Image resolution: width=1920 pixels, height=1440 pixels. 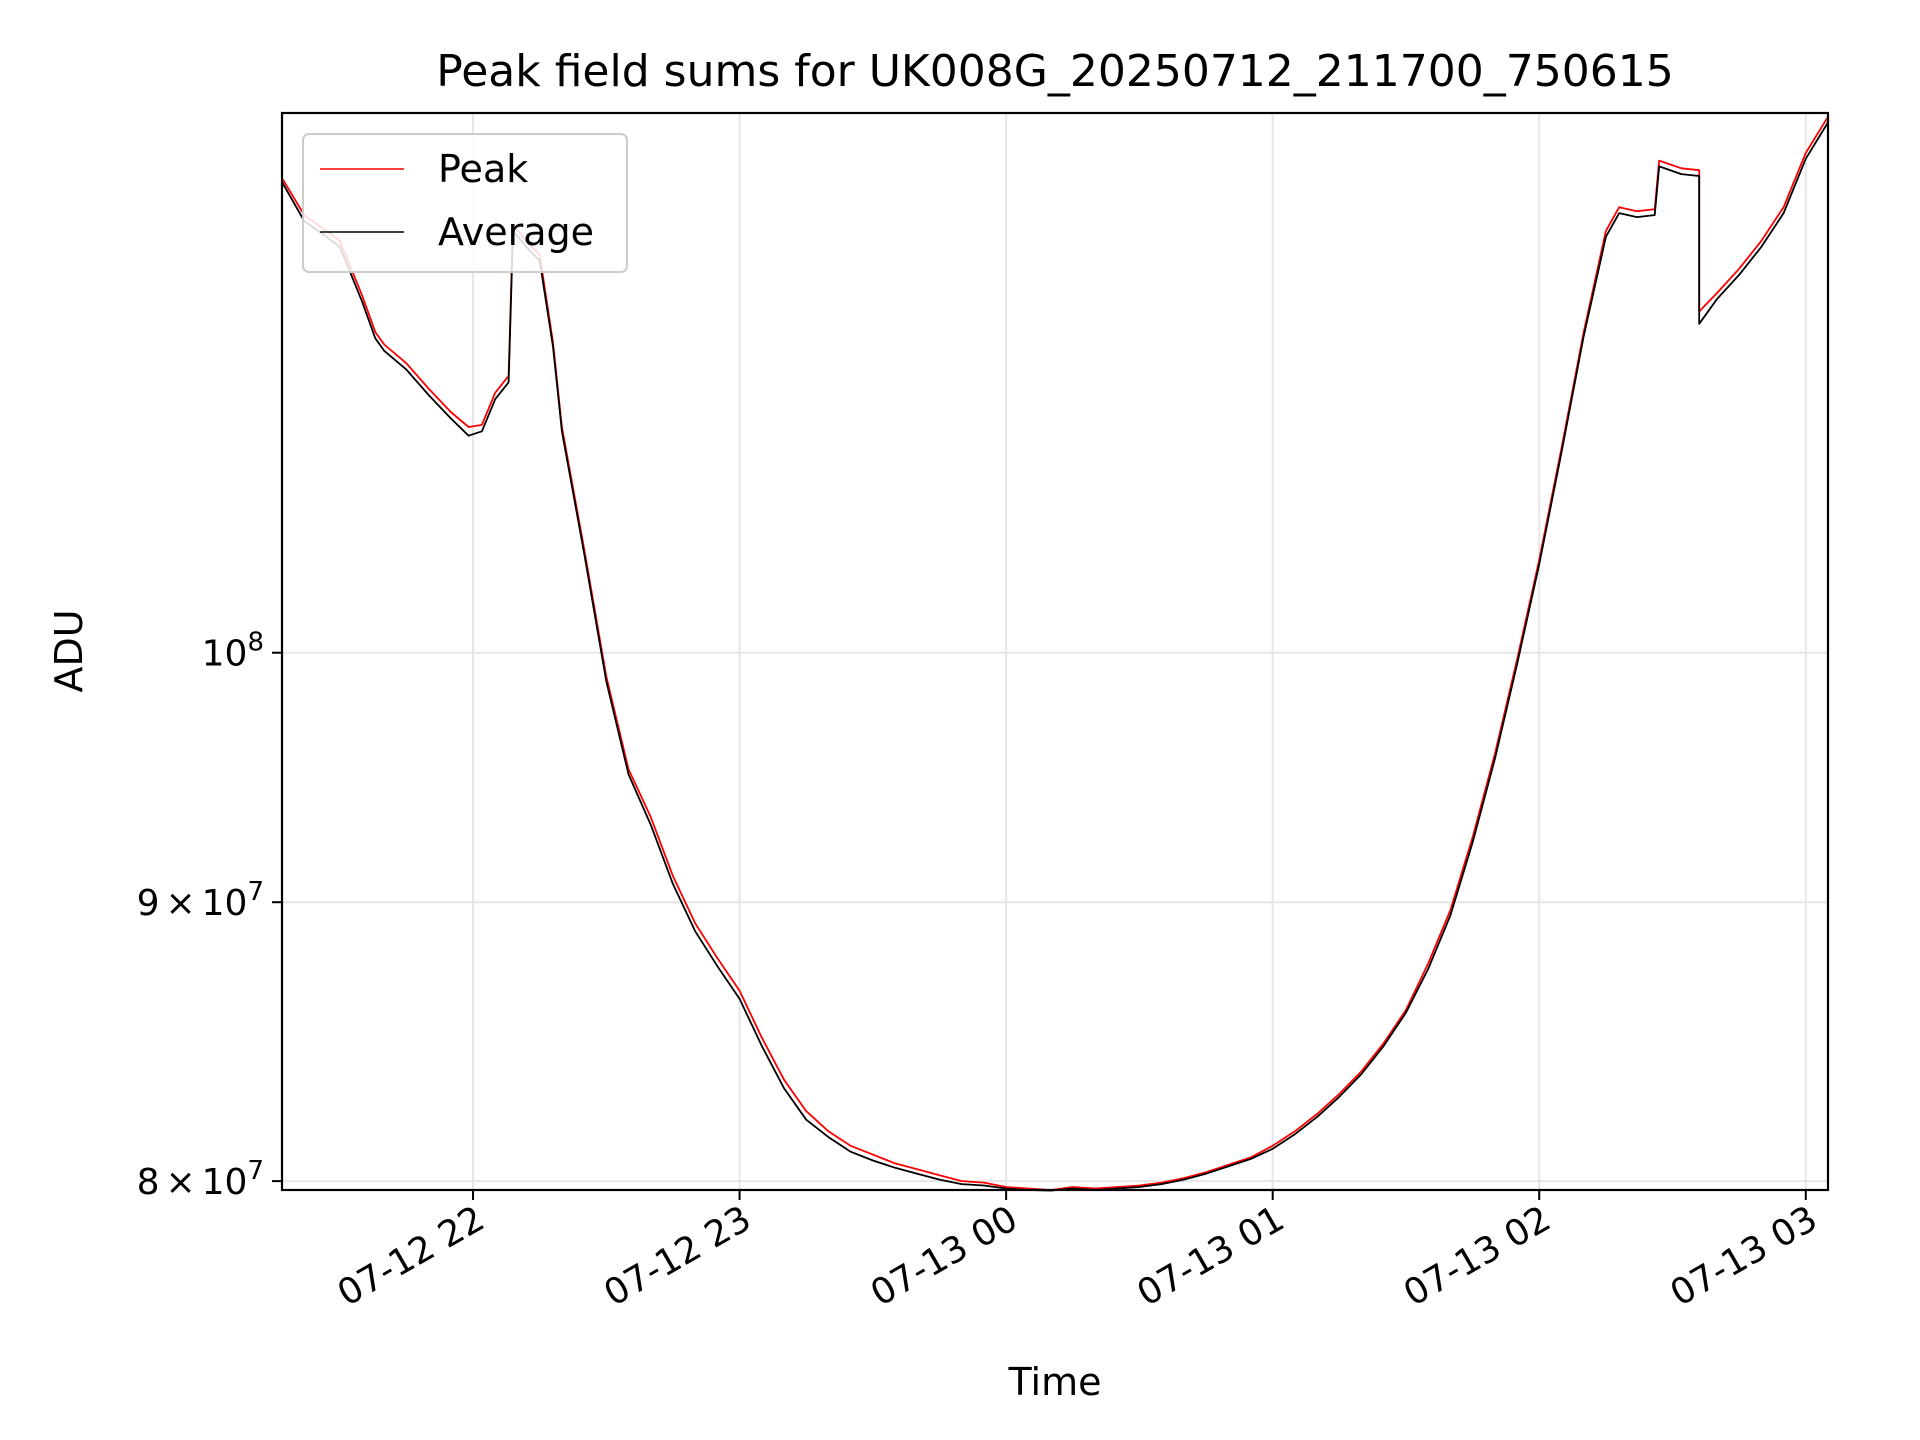 What do you see at coordinates (148, 903) in the screenshot?
I see `y-tick-mantissa: 9` at bounding box center [148, 903].